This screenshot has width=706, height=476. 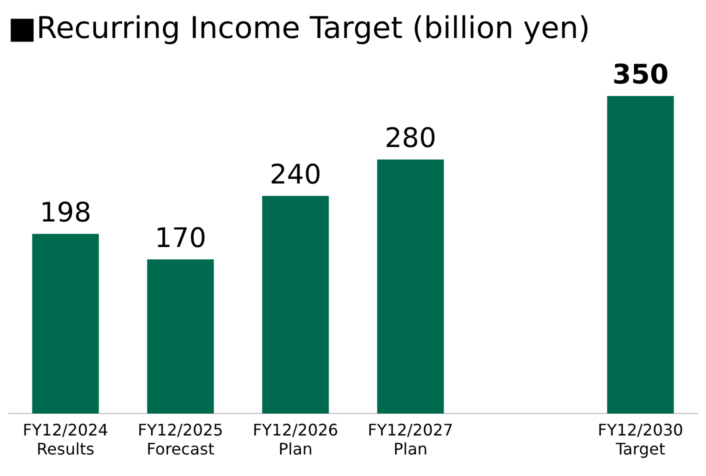 I want to click on x-tick-label: FY12/2027 Plan, so click(x=411, y=439).